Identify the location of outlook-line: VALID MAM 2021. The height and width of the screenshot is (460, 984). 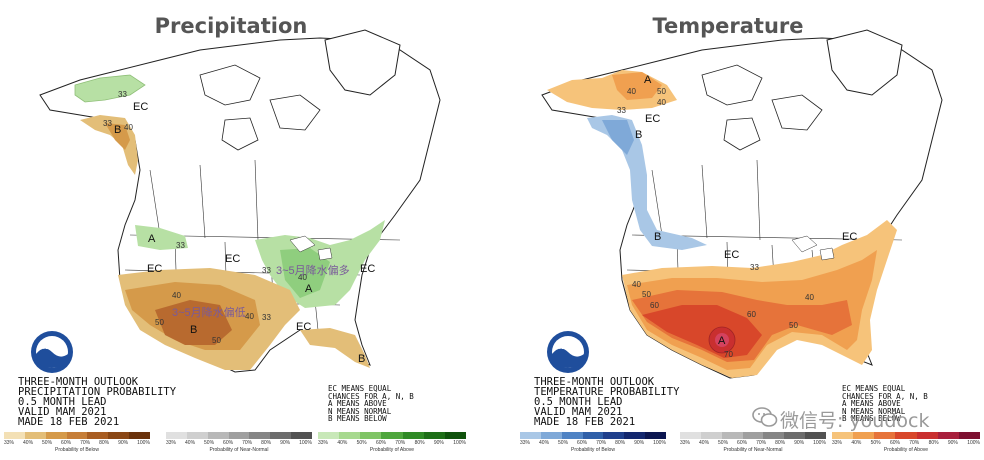
(578, 412).